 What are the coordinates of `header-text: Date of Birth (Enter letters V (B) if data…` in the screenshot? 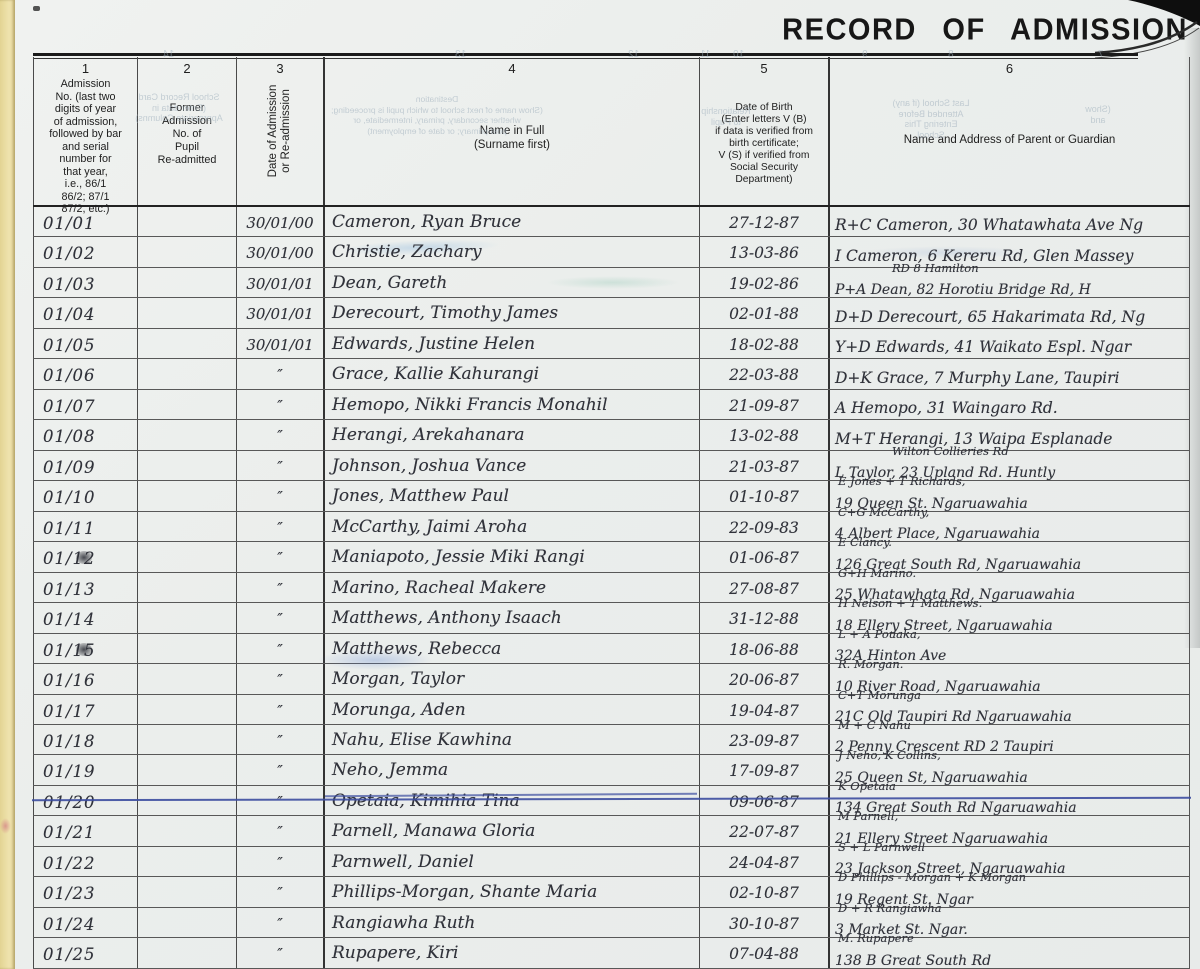 It's located at (764, 143).